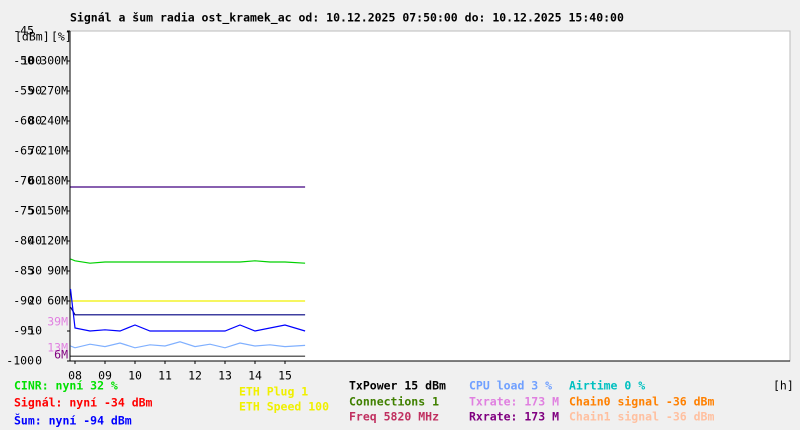  Describe the element at coordinates (23, 271) in the screenshot. I see `y-tick-label: -85` at that location.